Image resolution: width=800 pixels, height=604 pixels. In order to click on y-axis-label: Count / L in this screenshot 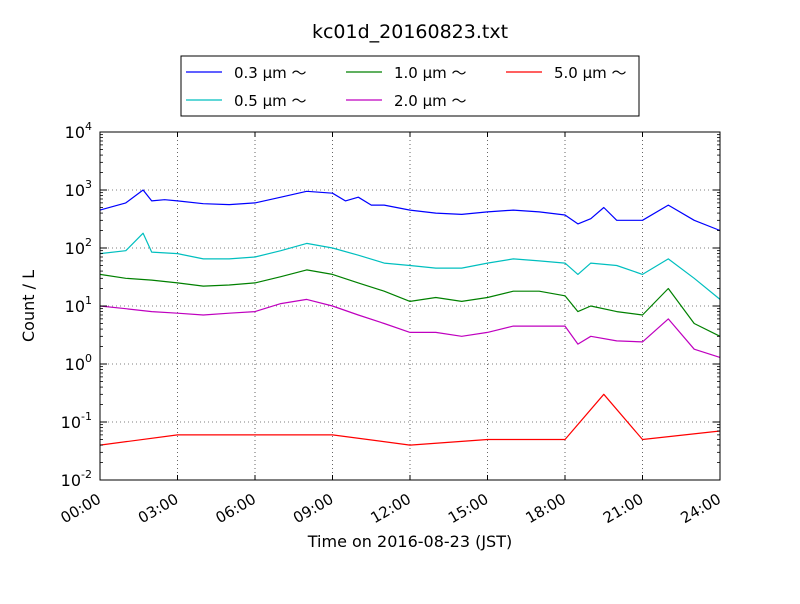, I will do `click(28, 306)`.